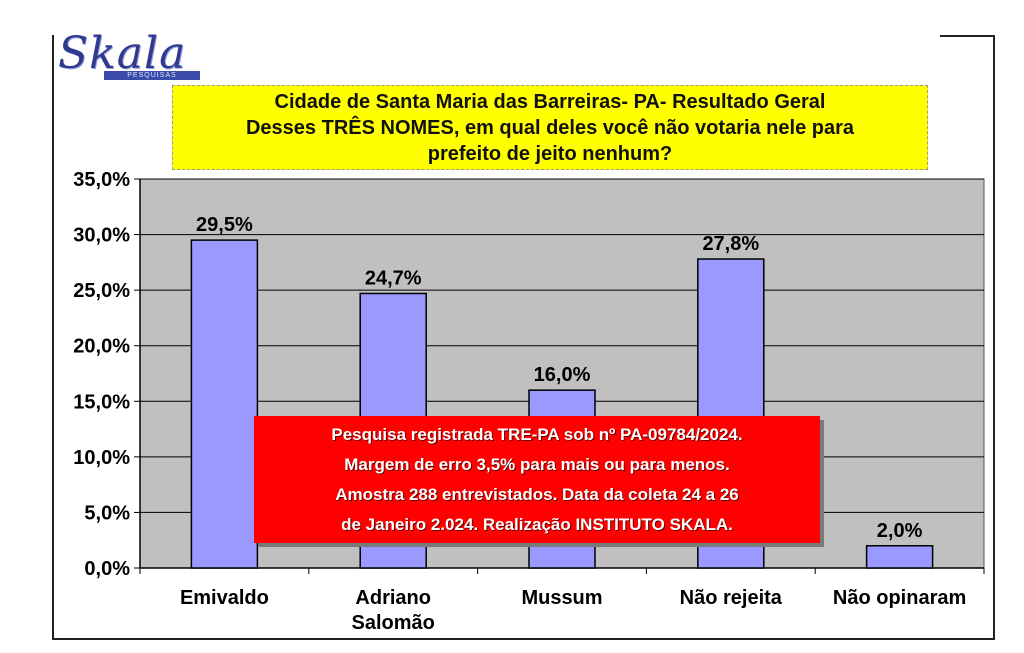 The width and height of the screenshot is (1024, 653). What do you see at coordinates (101, 458) in the screenshot?
I see `ytick-label-2: 10,0%` at bounding box center [101, 458].